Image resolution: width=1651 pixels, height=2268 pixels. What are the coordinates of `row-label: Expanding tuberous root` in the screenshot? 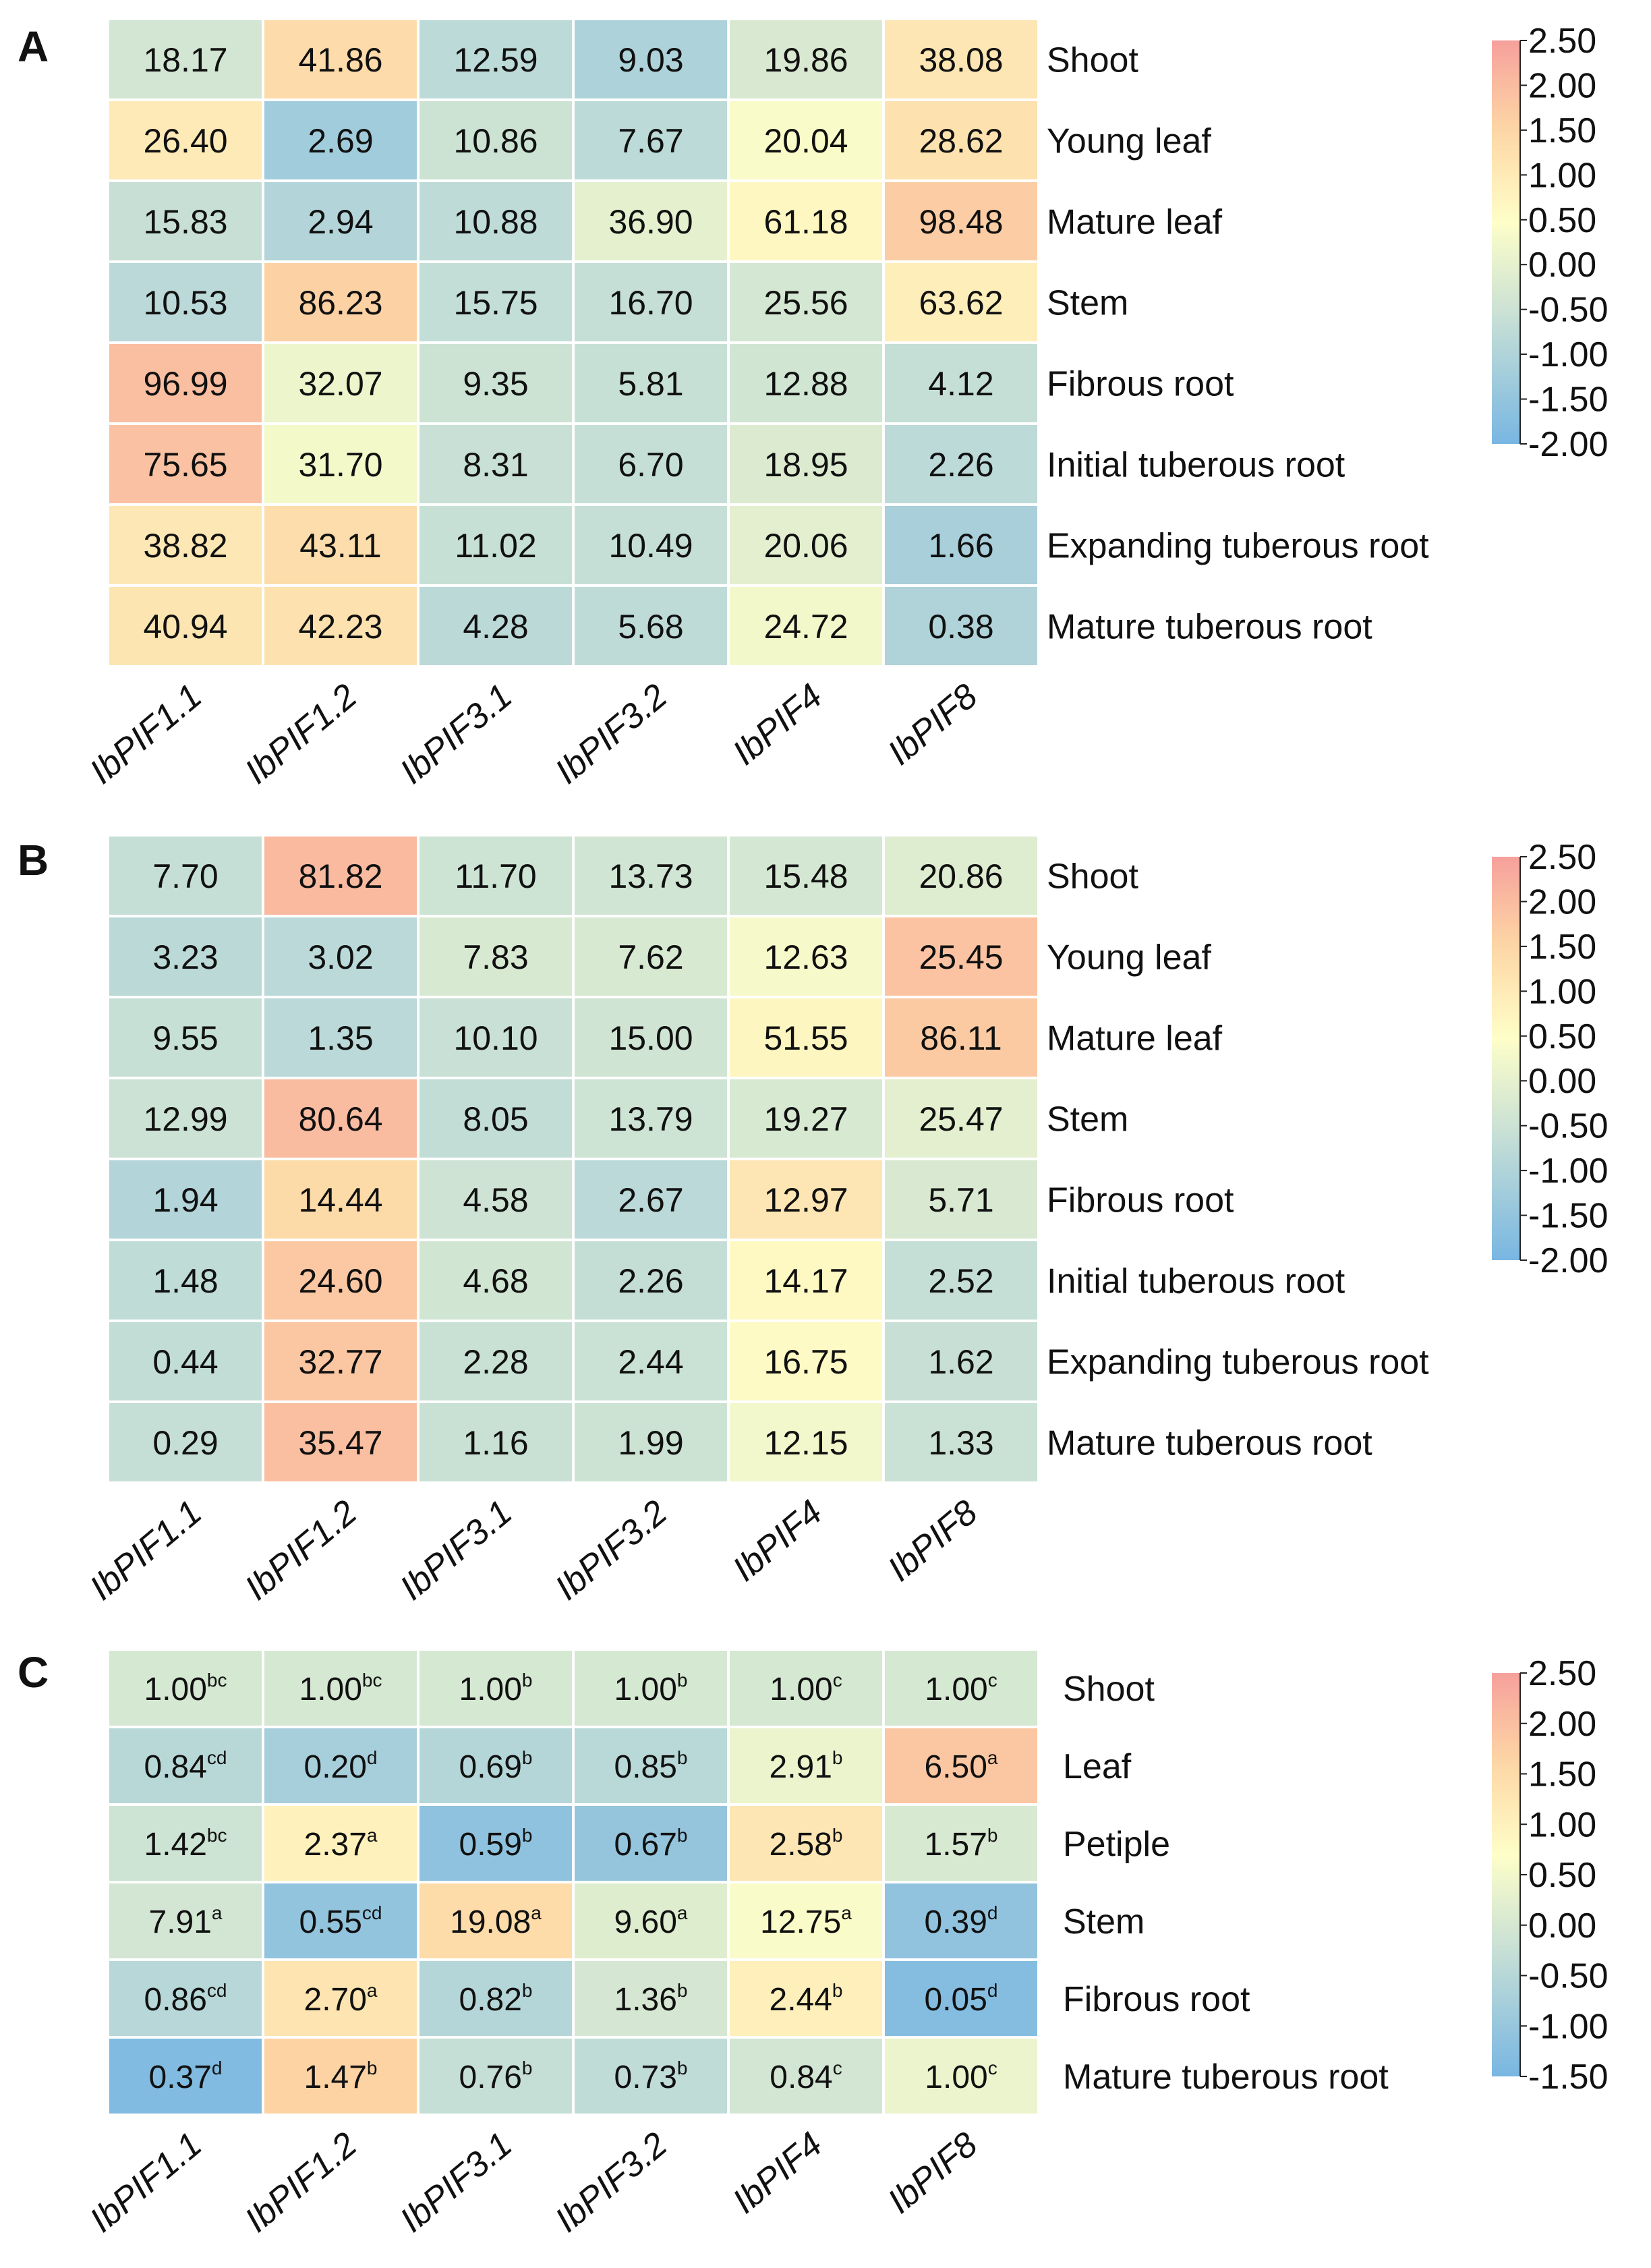 It's located at (1238, 1362).